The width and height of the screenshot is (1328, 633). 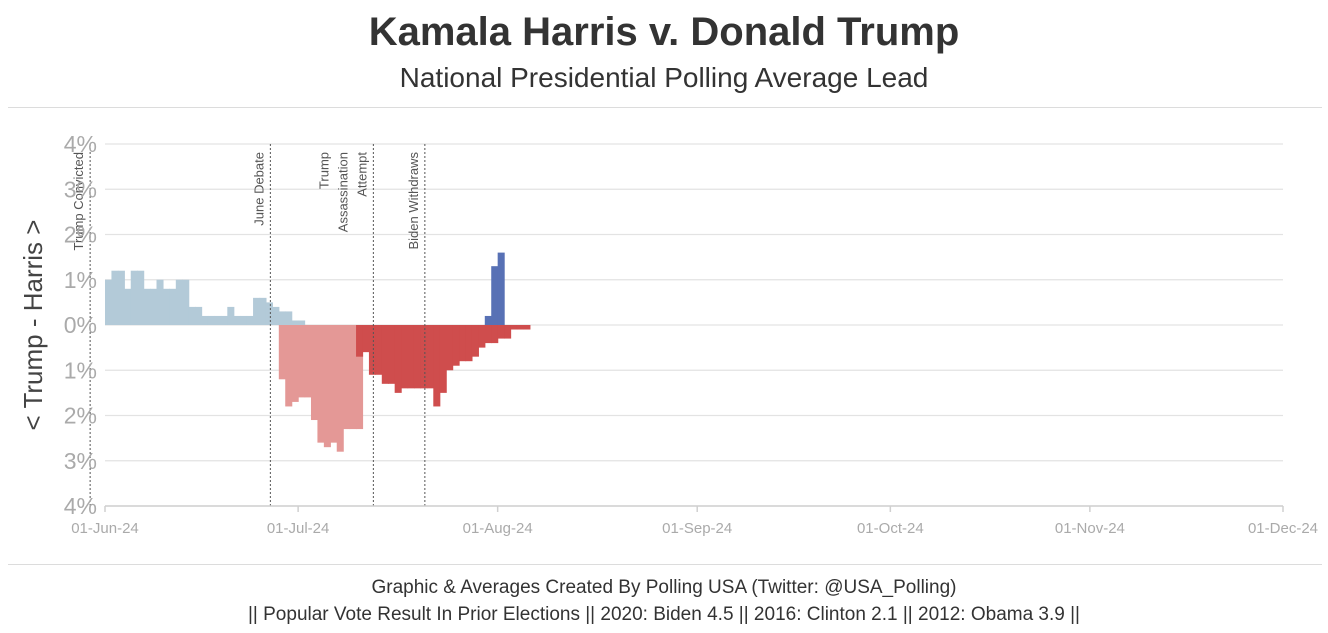 What do you see at coordinates (33, 325) in the screenshot?
I see `y-axis-title: < Trump - Harris >` at bounding box center [33, 325].